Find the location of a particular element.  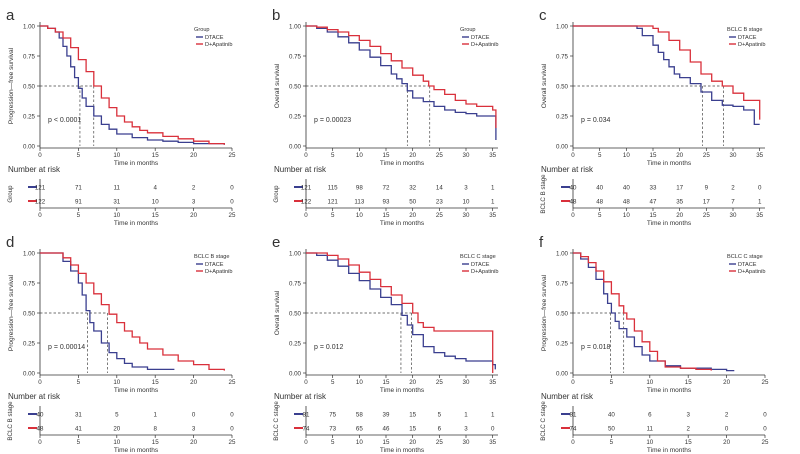

risk-count: 6 is located at coordinates (650, 415).